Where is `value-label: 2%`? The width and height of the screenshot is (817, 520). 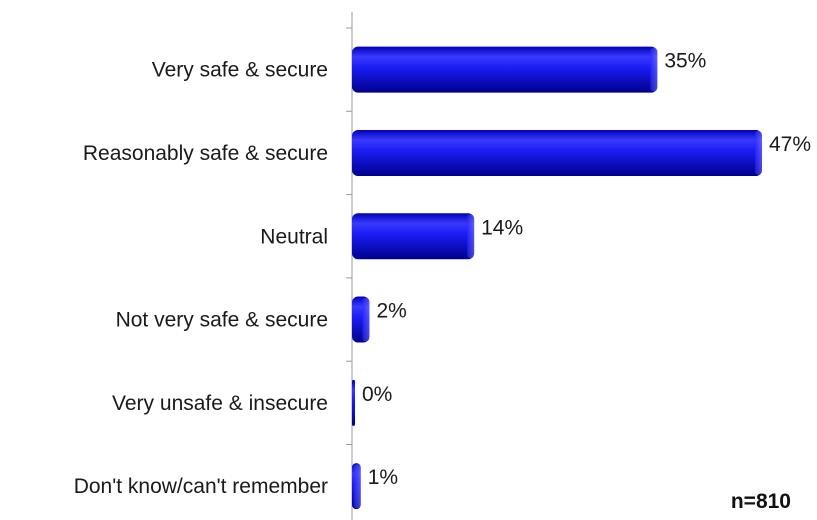 value-label: 2% is located at coordinates (391, 311).